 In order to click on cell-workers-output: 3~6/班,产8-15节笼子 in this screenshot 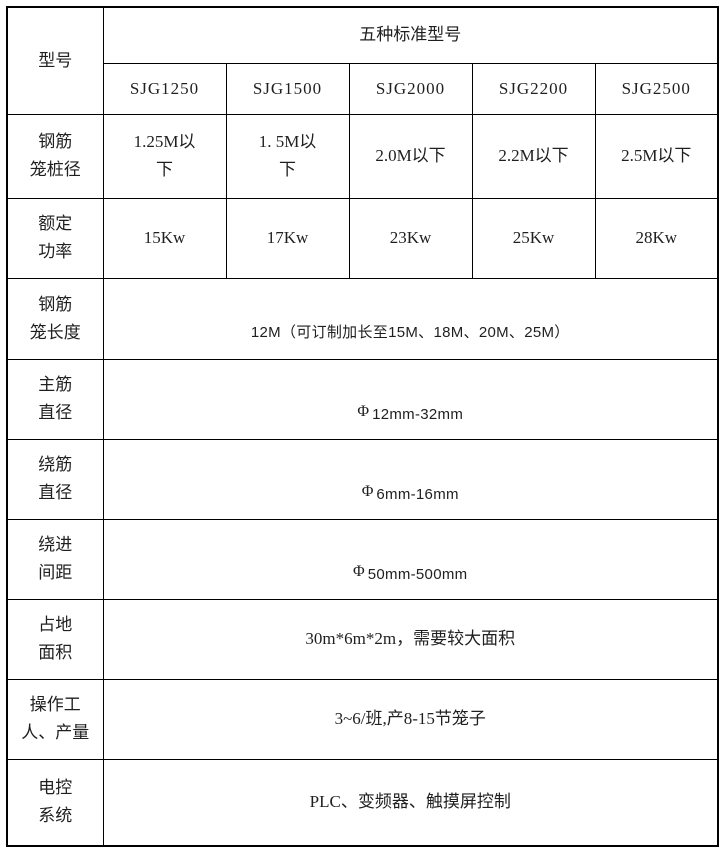, I will do `click(410, 719)`.